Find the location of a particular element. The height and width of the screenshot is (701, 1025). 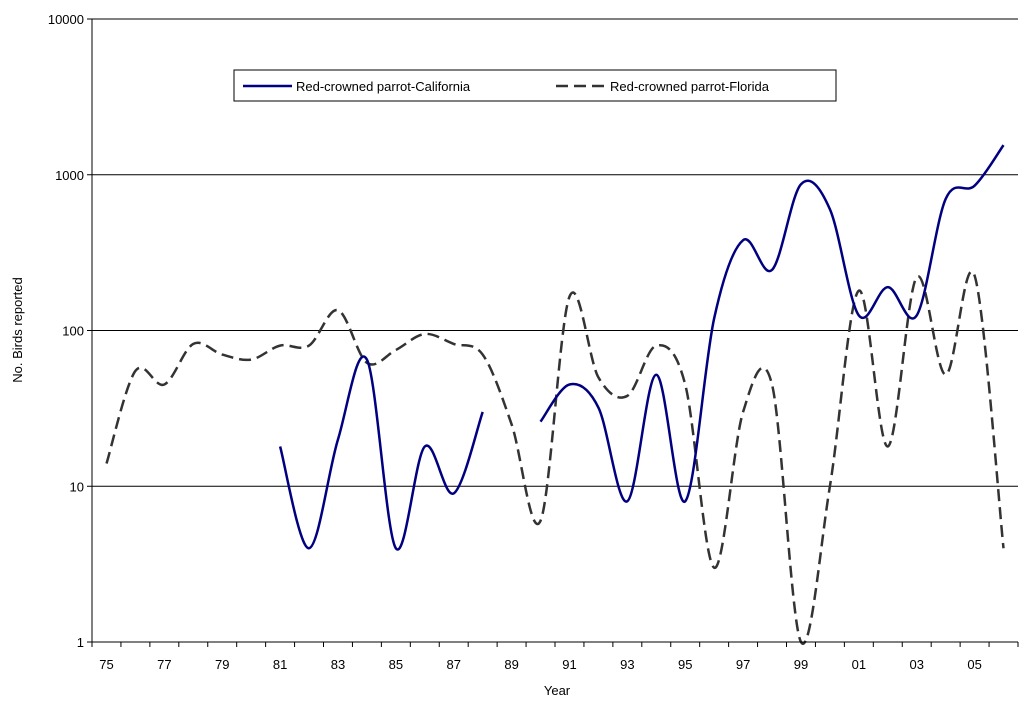

x-tick-label: 79 is located at coordinates (222, 664).